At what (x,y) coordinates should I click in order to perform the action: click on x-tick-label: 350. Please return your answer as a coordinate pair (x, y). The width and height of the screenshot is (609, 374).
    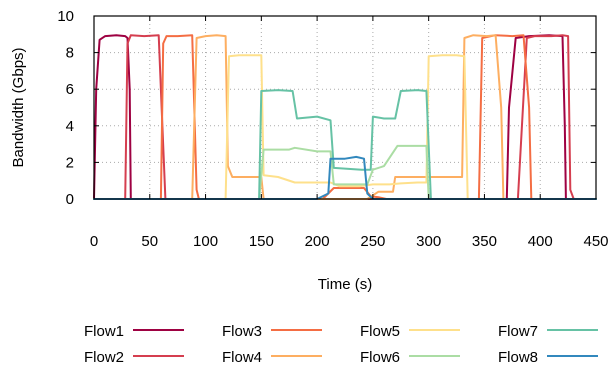
    Looking at the image, I should click on (484, 241).